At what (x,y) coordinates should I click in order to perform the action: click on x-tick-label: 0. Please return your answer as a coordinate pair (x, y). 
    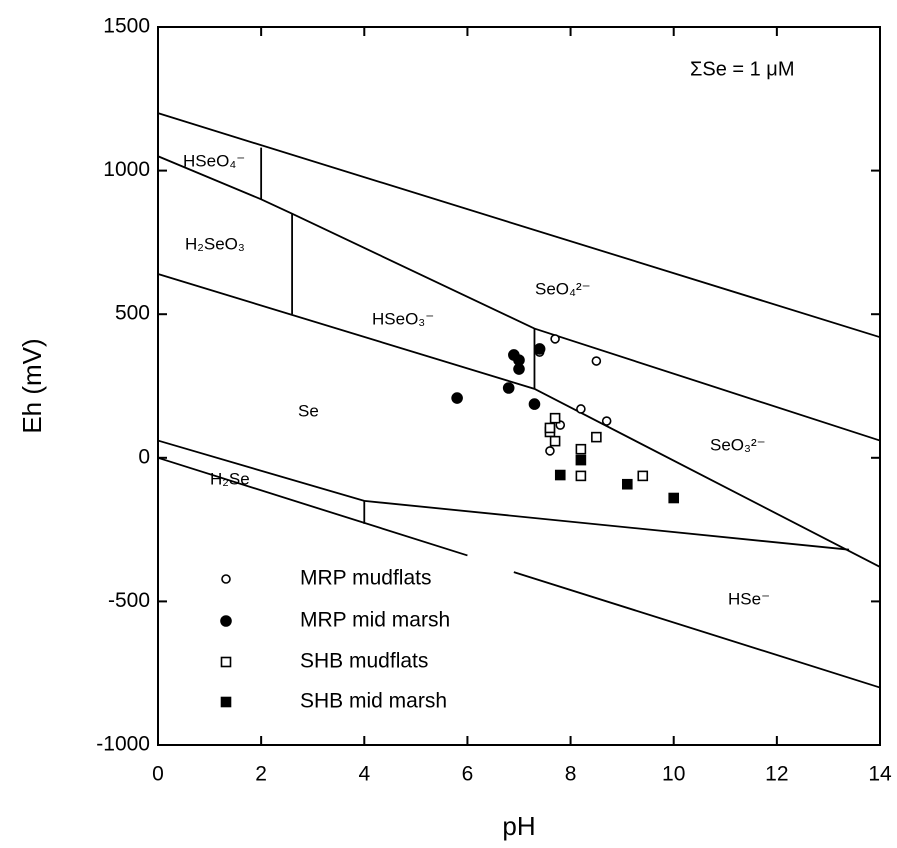
    Looking at the image, I should click on (158, 774).